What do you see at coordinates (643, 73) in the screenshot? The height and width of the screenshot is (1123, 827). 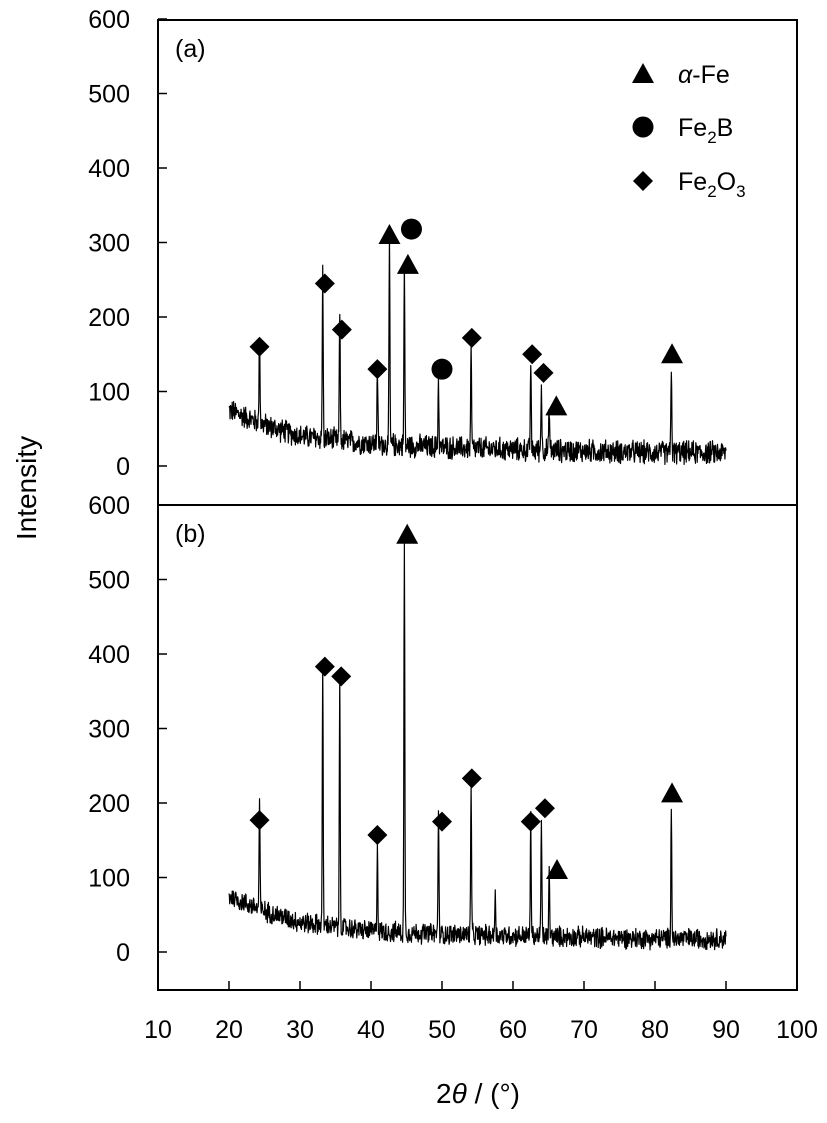 I see `legend-triangle-icon` at bounding box center [643, 73].